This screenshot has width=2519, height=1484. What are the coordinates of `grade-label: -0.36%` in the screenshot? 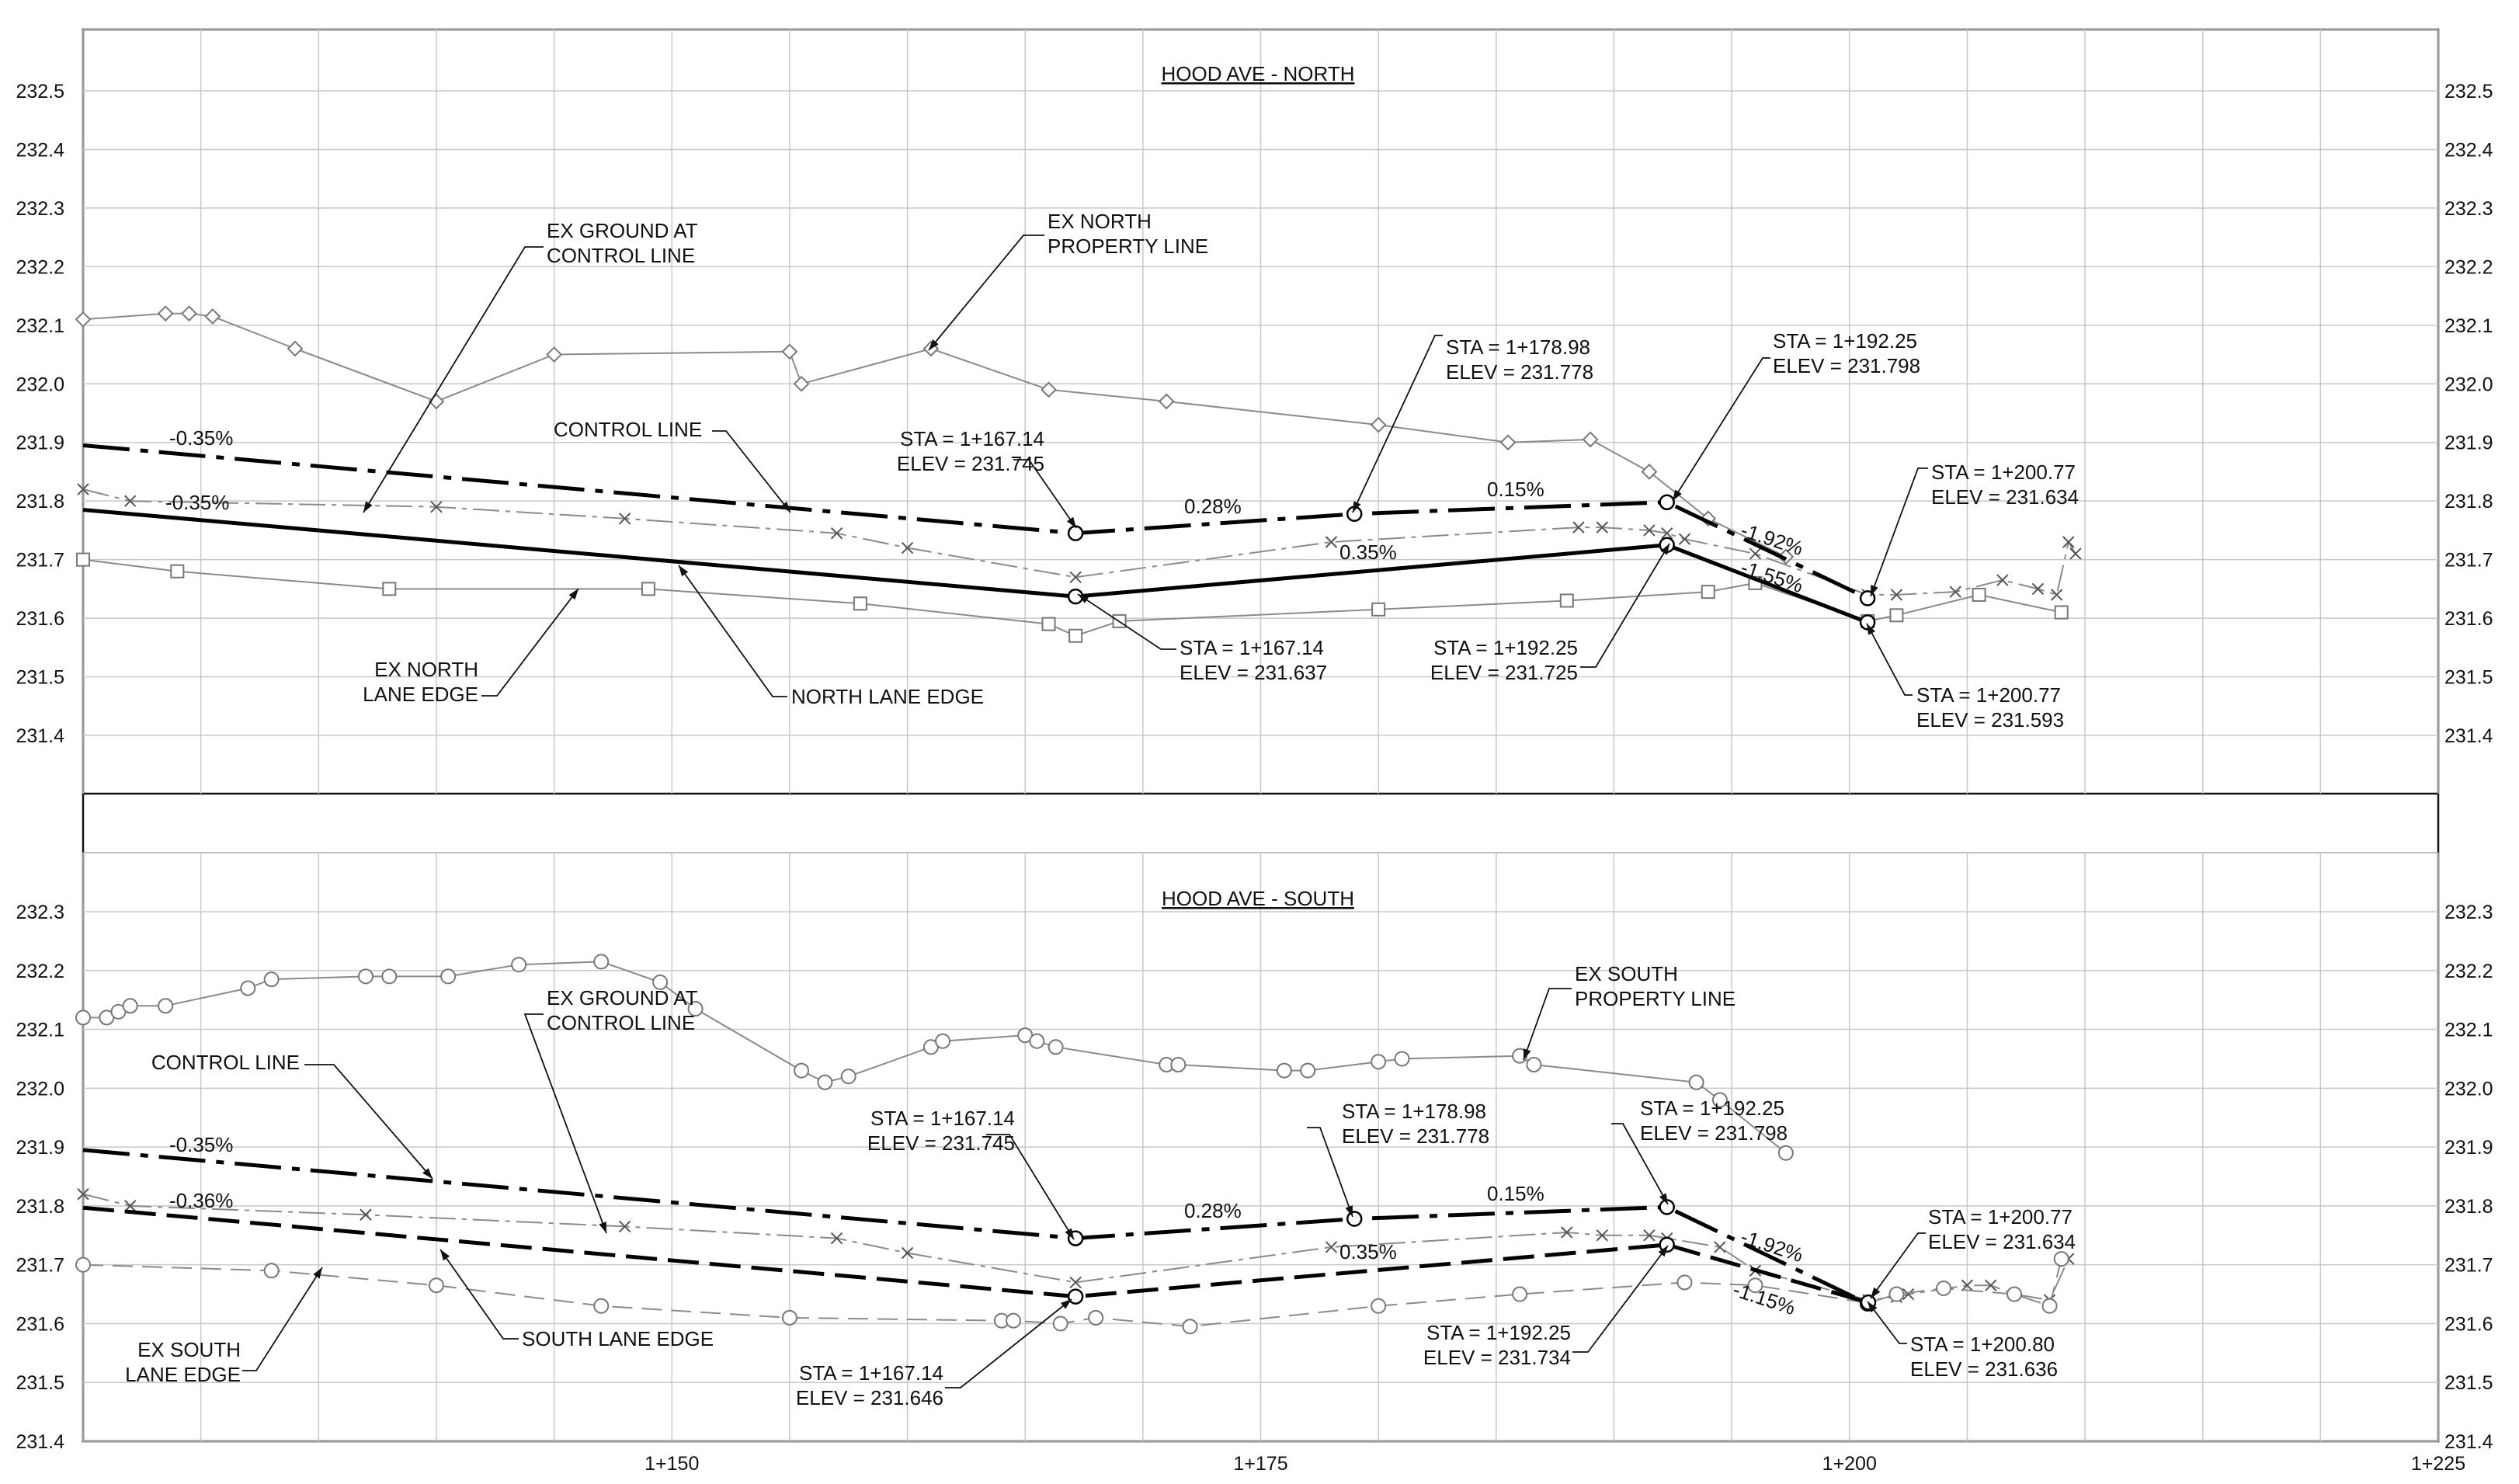 It's located at (201, 1200).